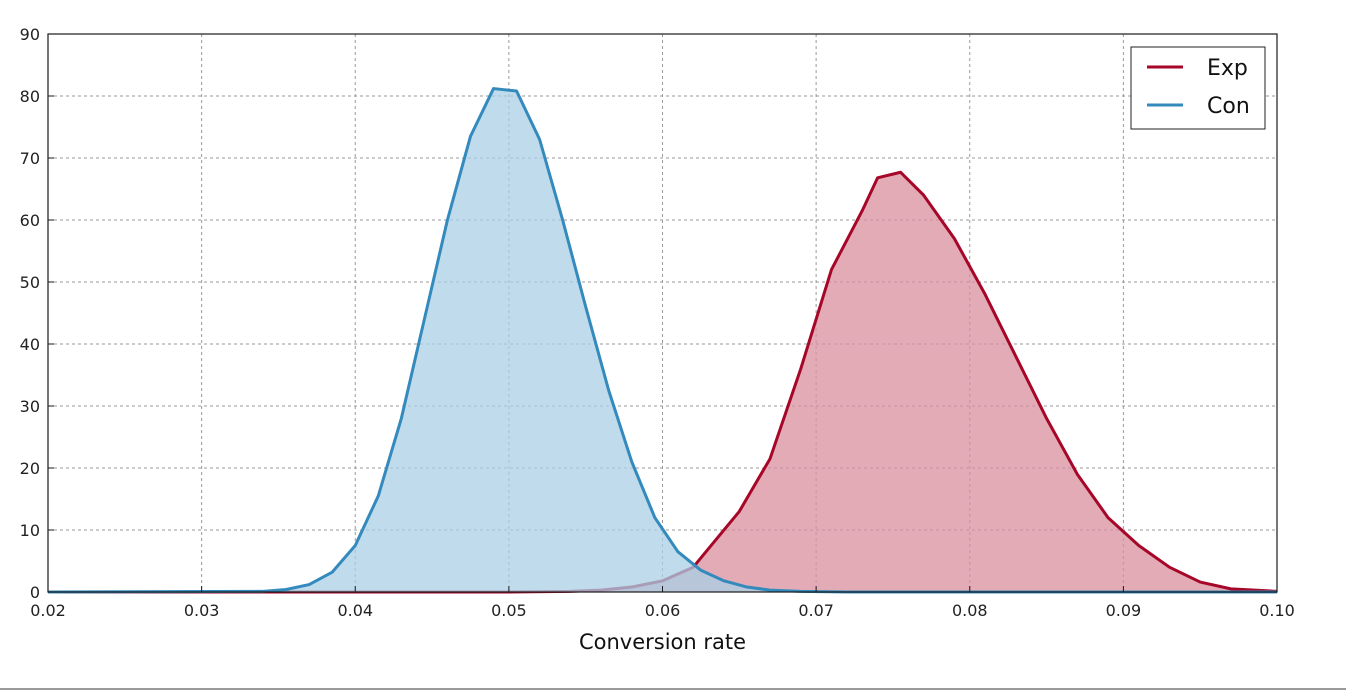 The width and height of the screenshot is (1346, 694). I want to click on y-tick-label: 20, so click(30, 468).